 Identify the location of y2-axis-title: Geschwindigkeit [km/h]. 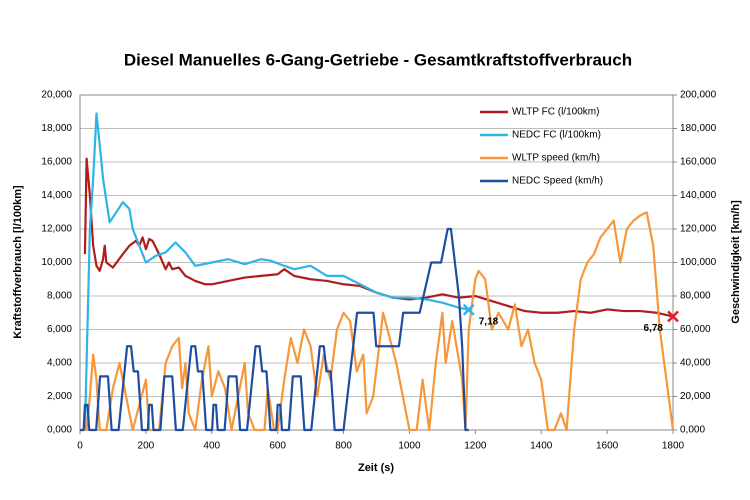
(736, 262).